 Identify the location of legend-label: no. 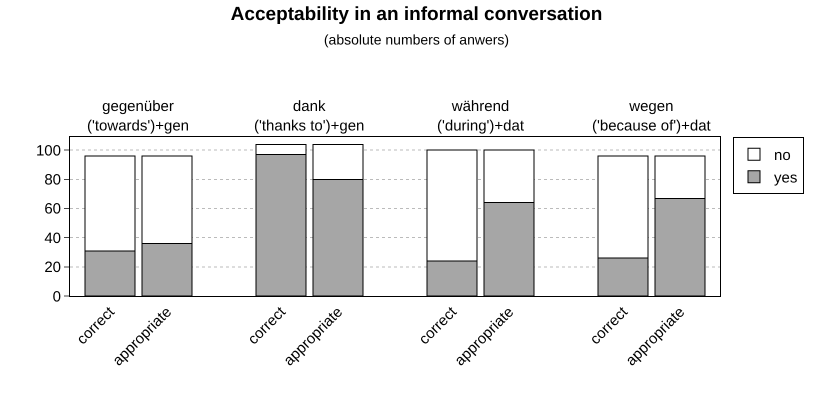
(782, 155).